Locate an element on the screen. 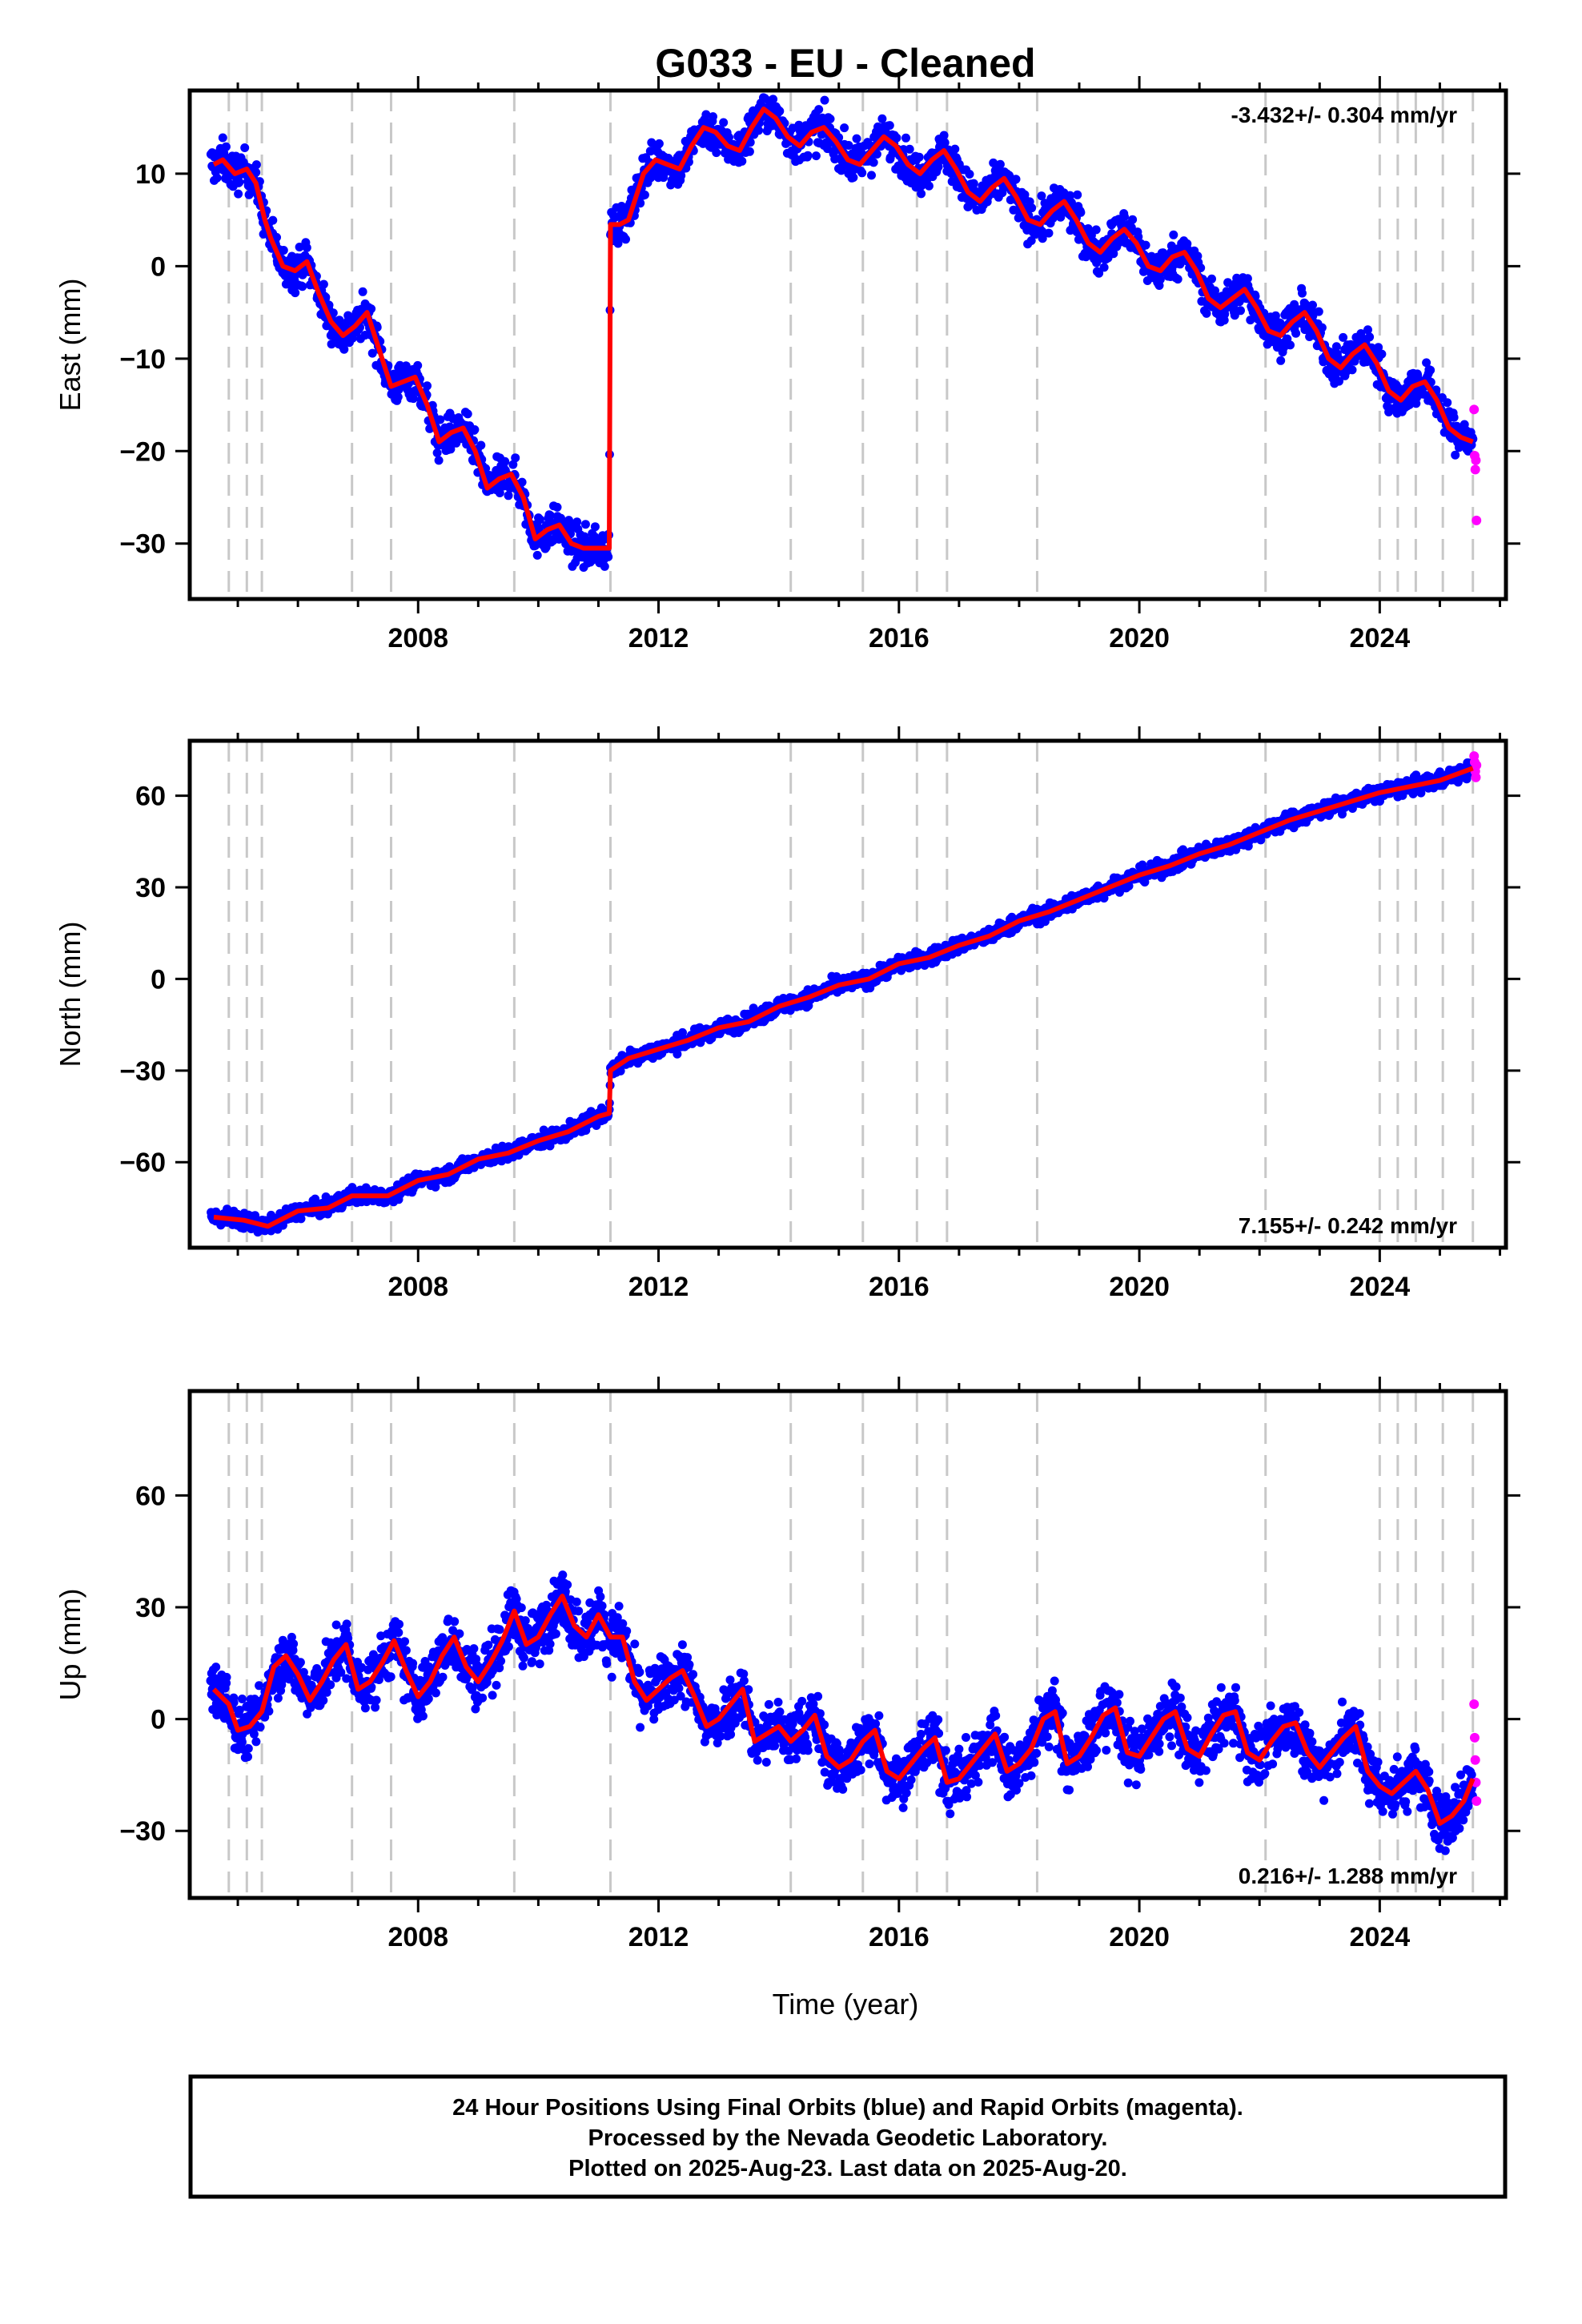  north-y-axis-label: North (mm) is located at coordinates (70, 995).